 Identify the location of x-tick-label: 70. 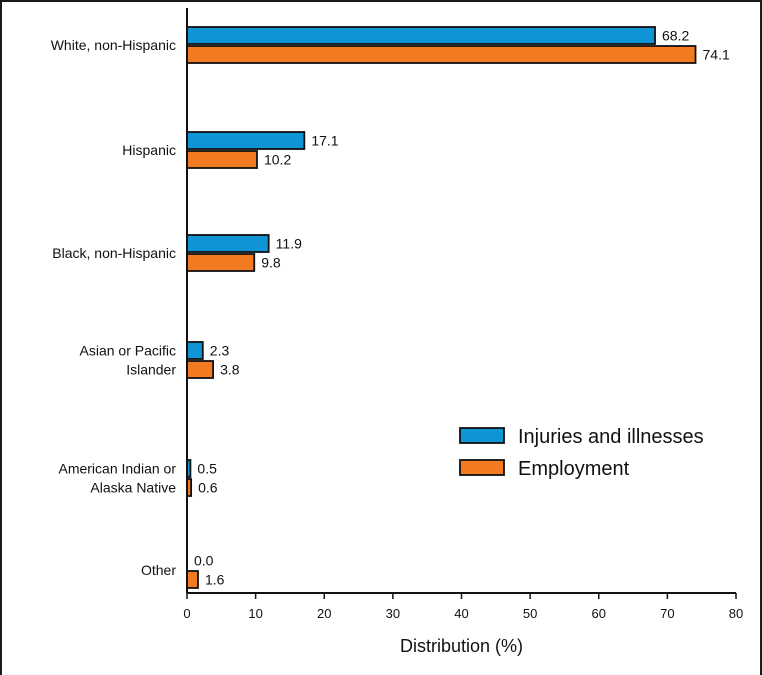
(667, 613).